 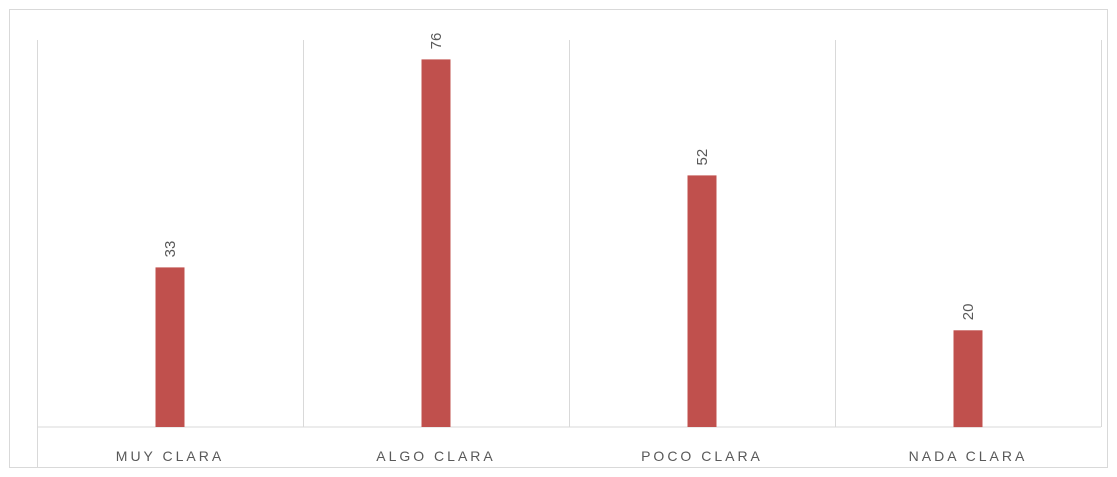 What do you see at coordinates (436, 41) in the screenshot?
I see `data-label: 76` at bounding box center [436, 41].